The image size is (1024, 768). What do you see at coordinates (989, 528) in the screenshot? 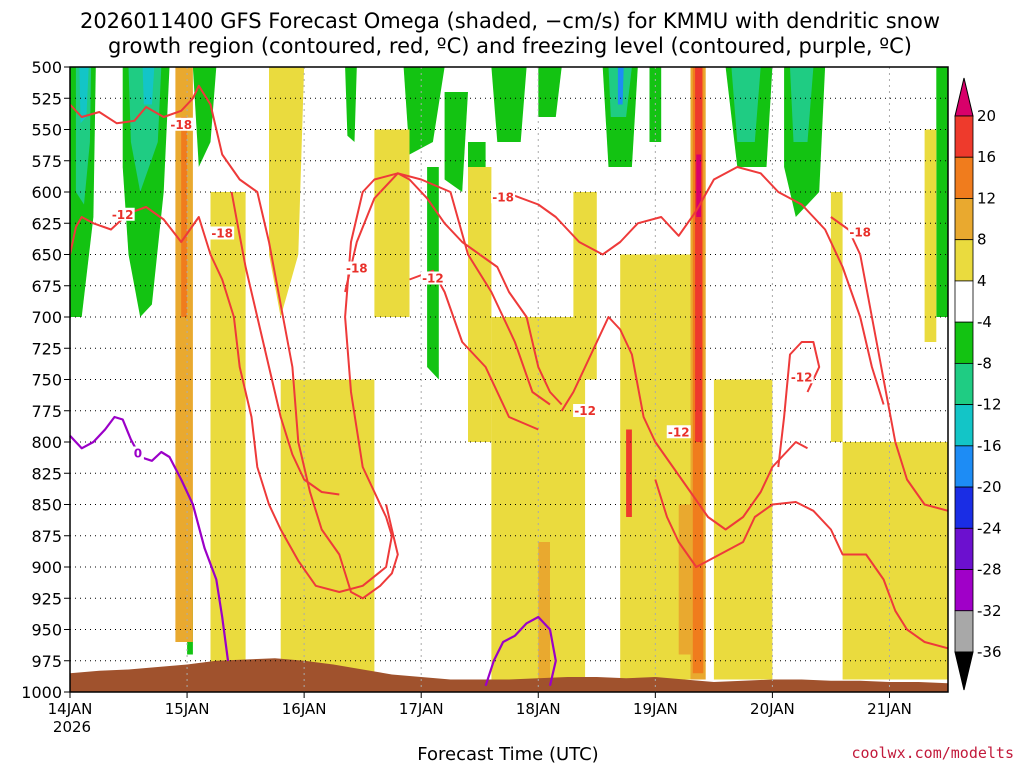
I see `colorbar-label-10: -24` at bounding box center [989, 528].